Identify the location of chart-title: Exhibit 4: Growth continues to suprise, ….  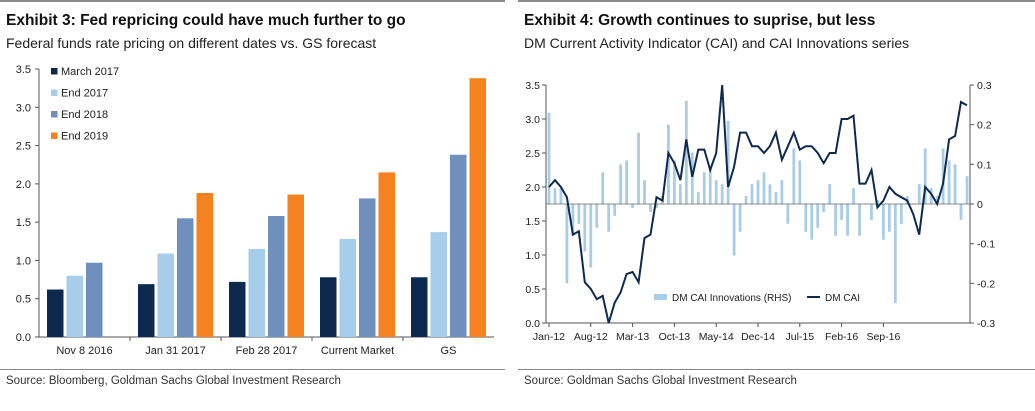
(700, 20).